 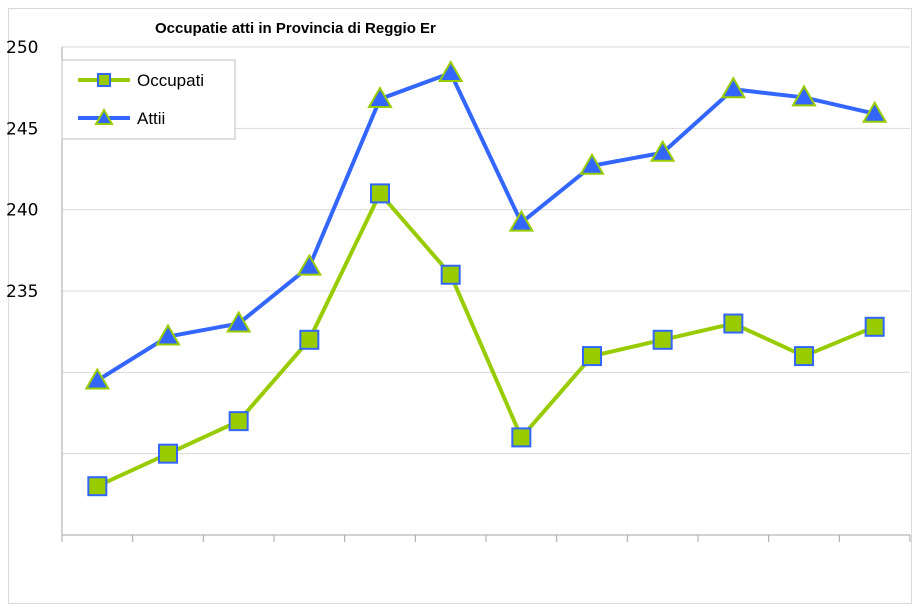 I want to click on y-tick-label: 235, so click(x=22, y=292).